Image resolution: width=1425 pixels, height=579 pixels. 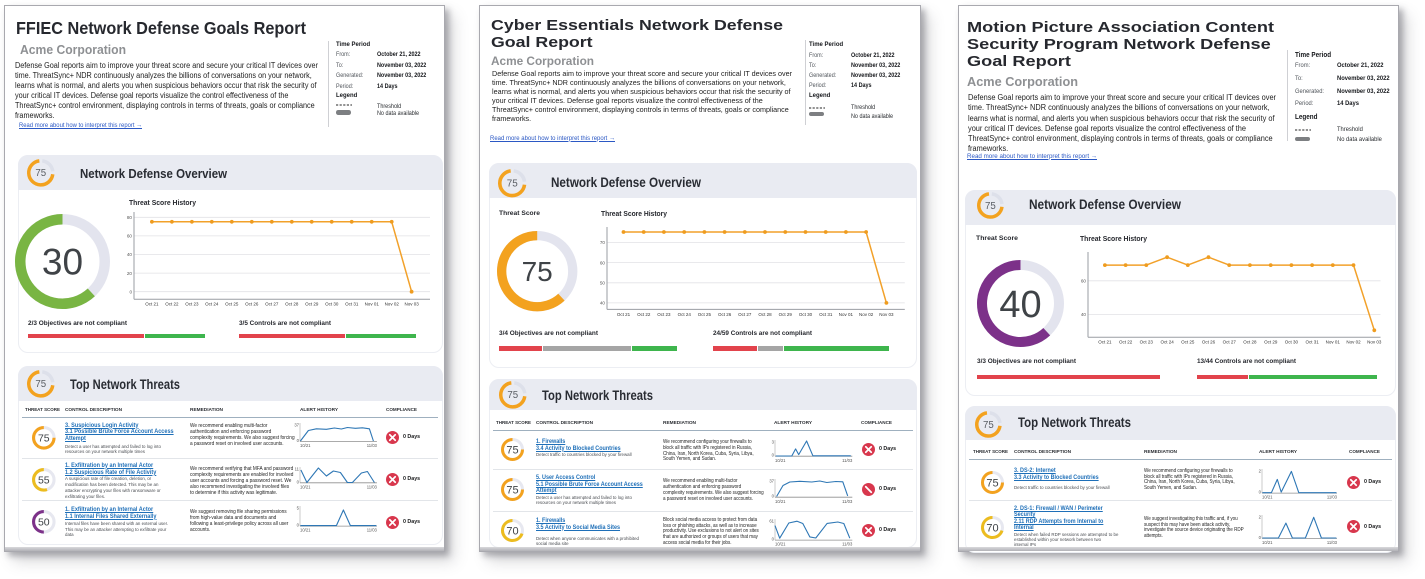 I want to click on svg-text: 30, so click(x=62, y=261).